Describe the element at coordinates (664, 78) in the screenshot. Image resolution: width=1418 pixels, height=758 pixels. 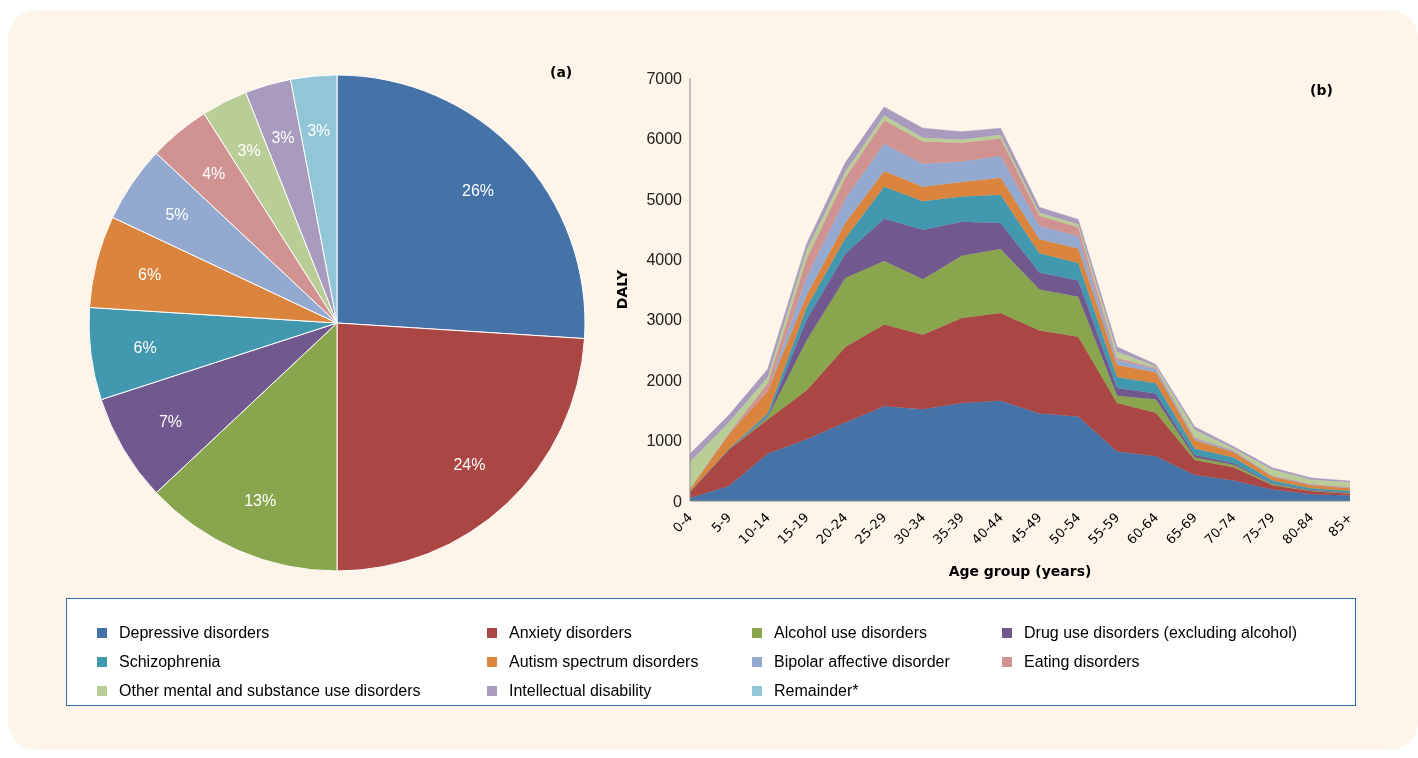
I see `y-tick-label: 7000` at that location.